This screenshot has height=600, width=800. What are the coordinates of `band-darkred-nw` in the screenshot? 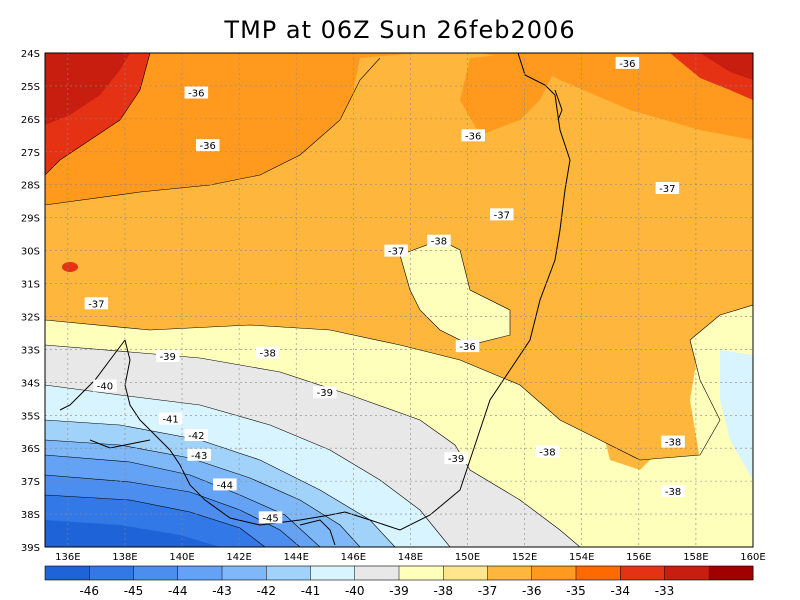 It's located at (87, 89).